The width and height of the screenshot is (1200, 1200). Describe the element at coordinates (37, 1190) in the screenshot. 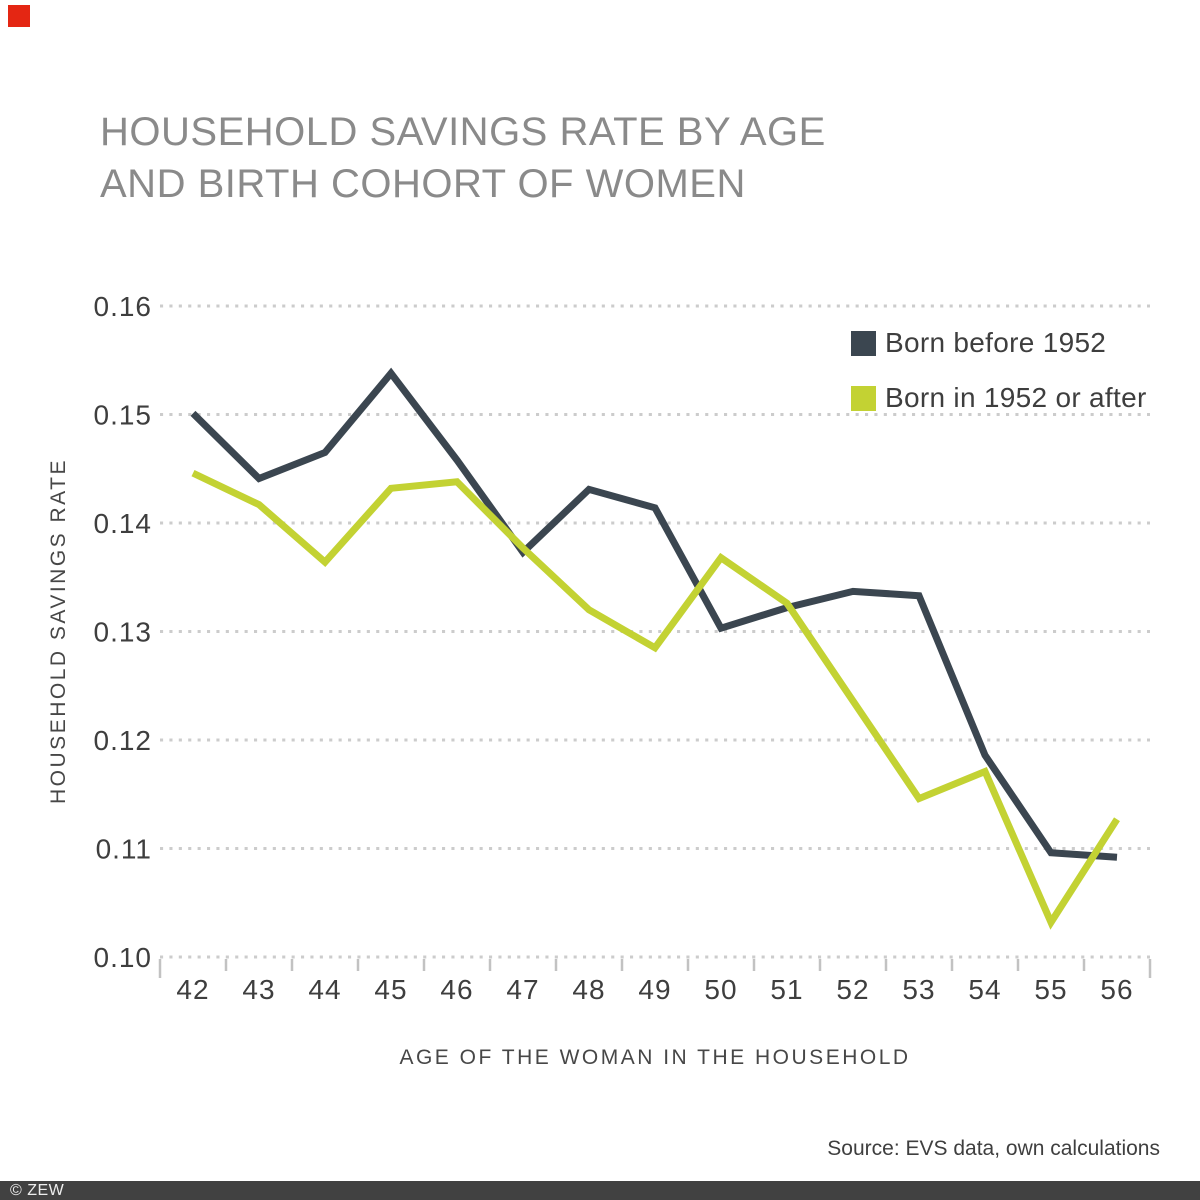

I see `copyright-label: © ZEW` at that location.